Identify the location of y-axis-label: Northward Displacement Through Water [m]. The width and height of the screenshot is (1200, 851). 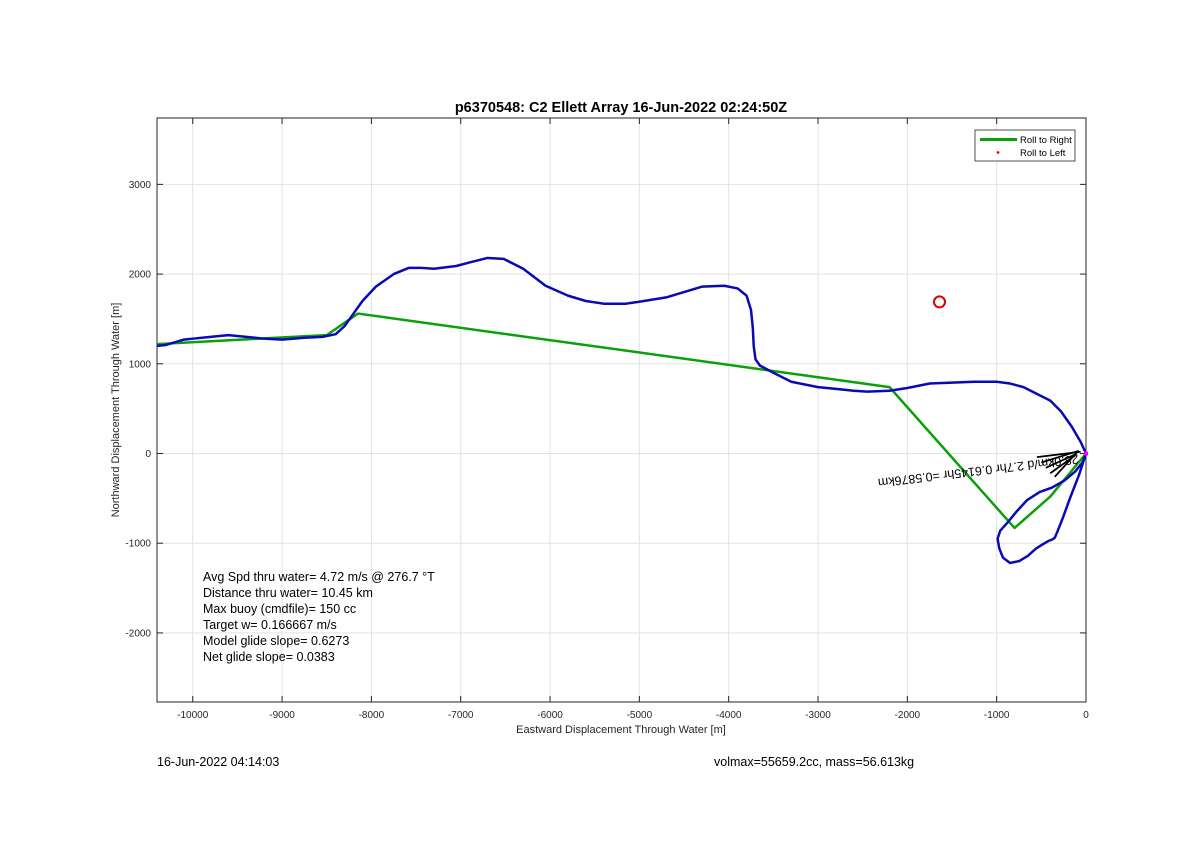
(116, 410).